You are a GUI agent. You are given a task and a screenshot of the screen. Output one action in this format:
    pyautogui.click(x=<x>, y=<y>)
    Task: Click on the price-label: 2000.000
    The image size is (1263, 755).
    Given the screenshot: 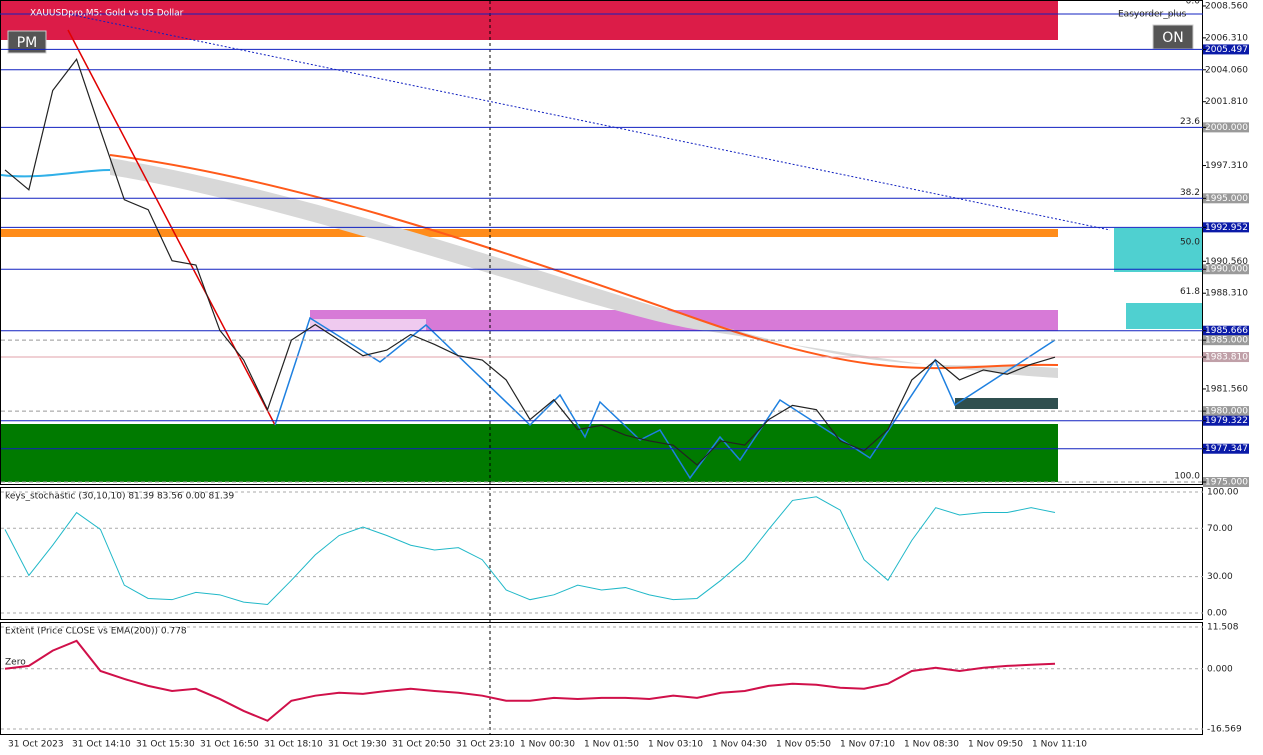 What is the action you would take?
    pyautogui.click(x=1226, y=128)
    